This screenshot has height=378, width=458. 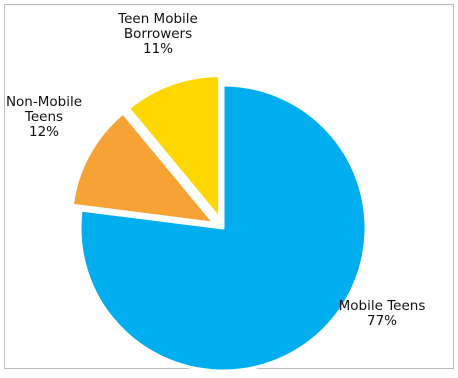 What do you see at coordinates (44, 132) in the screenshot?
I see `pie-label-line: 12%` at bounding box center [44, 132].